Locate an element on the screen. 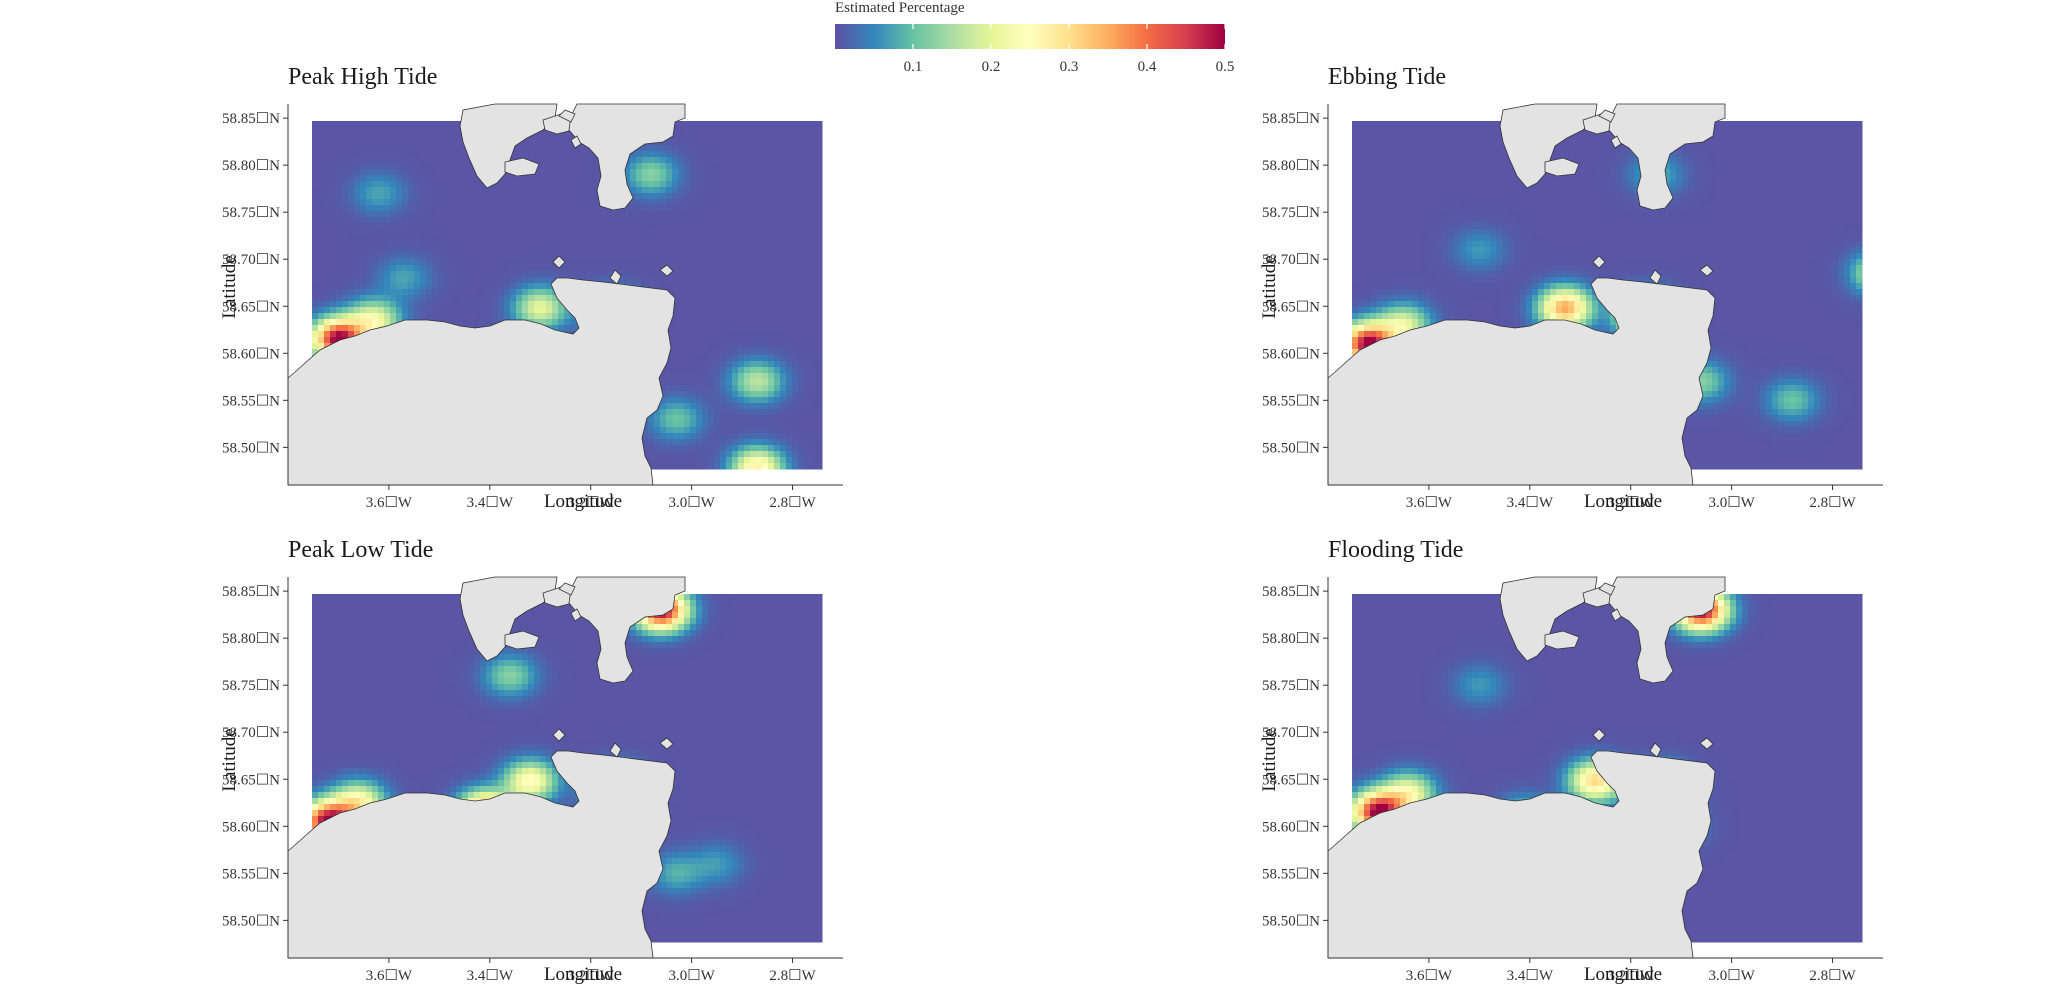 This screenshot has height=1000, width=2054. land-polygon is located at coordinates (559, 262).